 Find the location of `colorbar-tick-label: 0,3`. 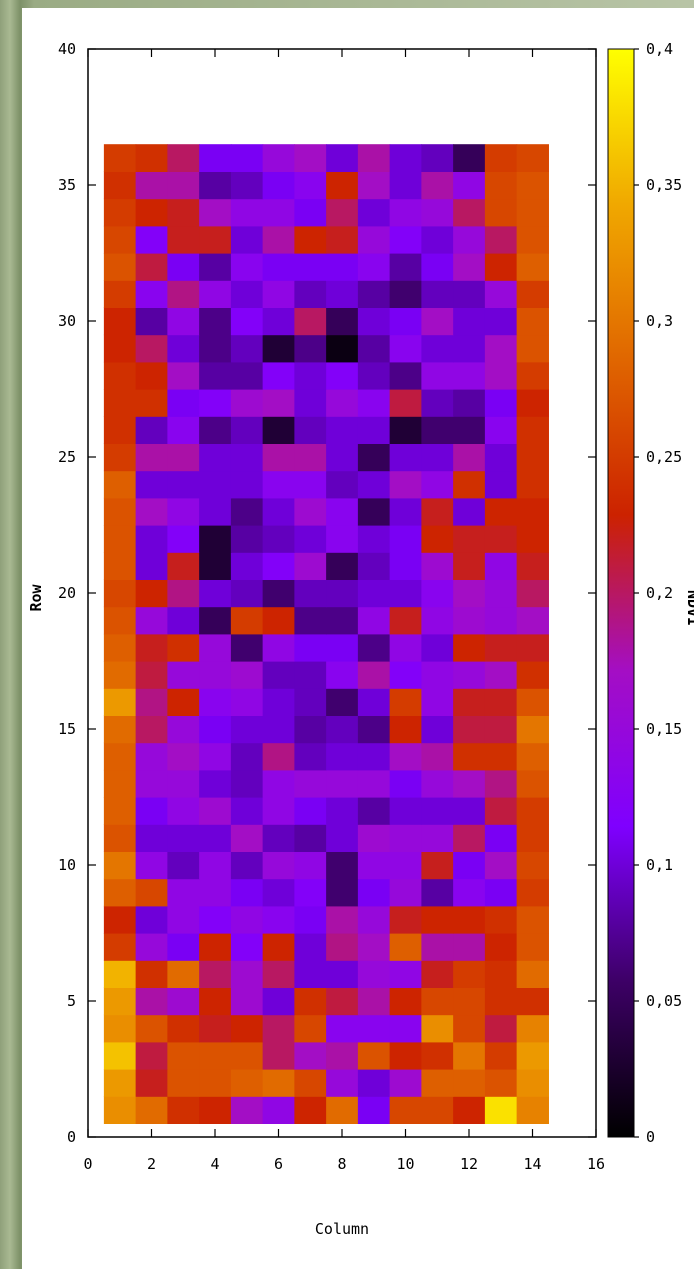

colorbar-tick-label: 0,3 is located at coordinates (659, 321).